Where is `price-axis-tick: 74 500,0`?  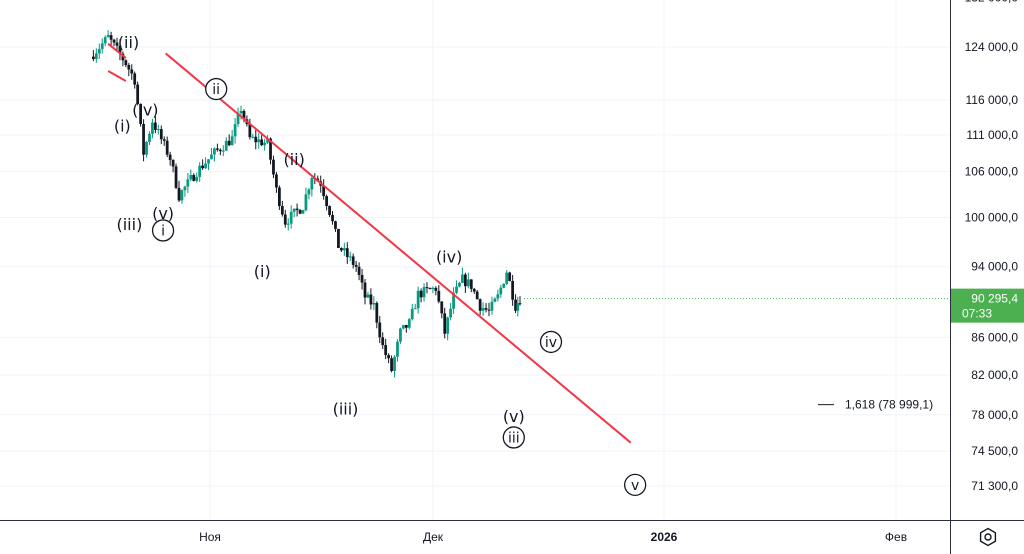
price-axis-tick: 74 500,0 is located at coordinates (994, 451).